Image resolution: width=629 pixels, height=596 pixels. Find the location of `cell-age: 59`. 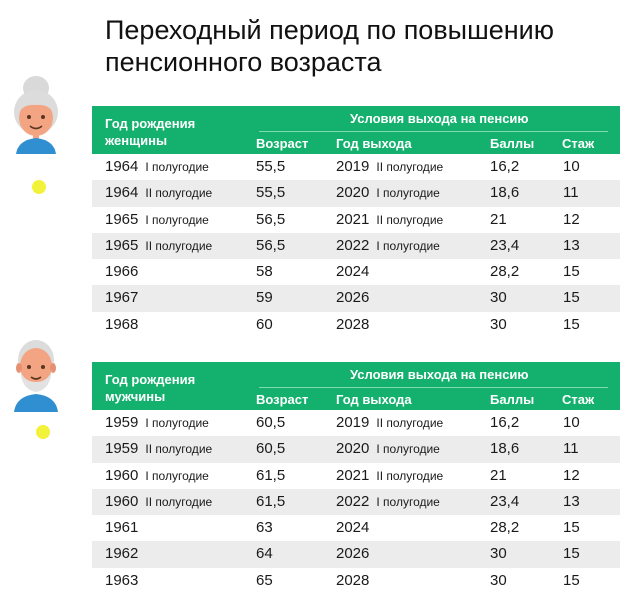

cell-age: 59 is located at coordinates (264, 298).